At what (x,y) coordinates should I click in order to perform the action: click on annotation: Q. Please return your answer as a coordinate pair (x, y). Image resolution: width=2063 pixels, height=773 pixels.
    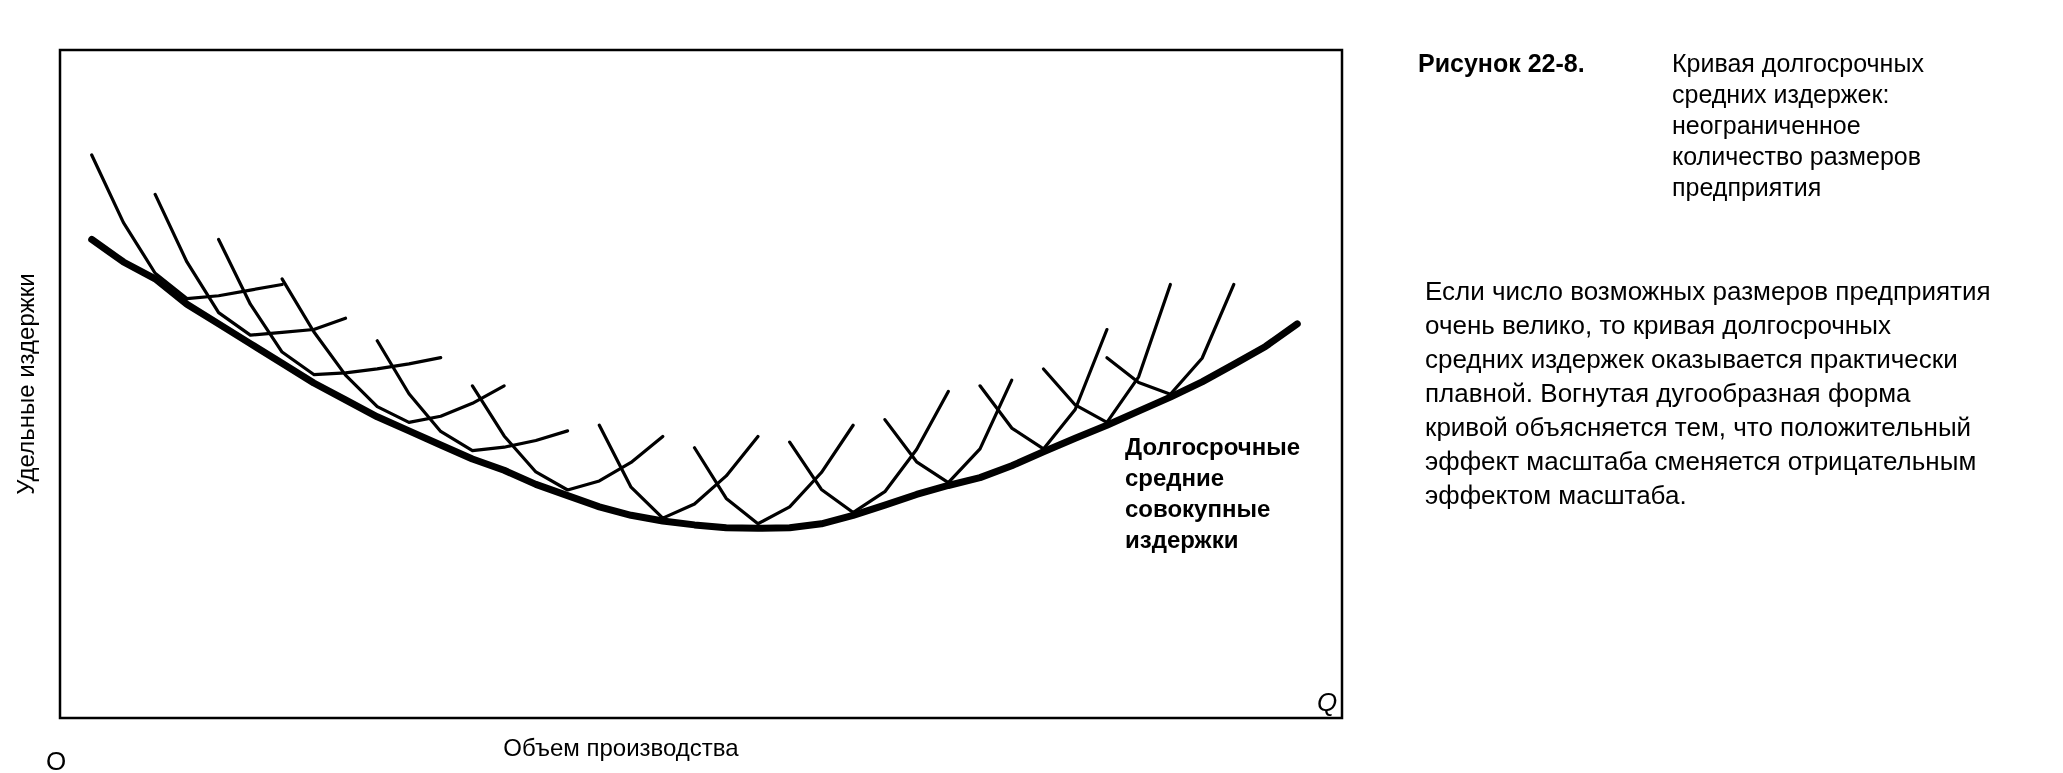
    Looking at the image, I should click on (1327, 702).